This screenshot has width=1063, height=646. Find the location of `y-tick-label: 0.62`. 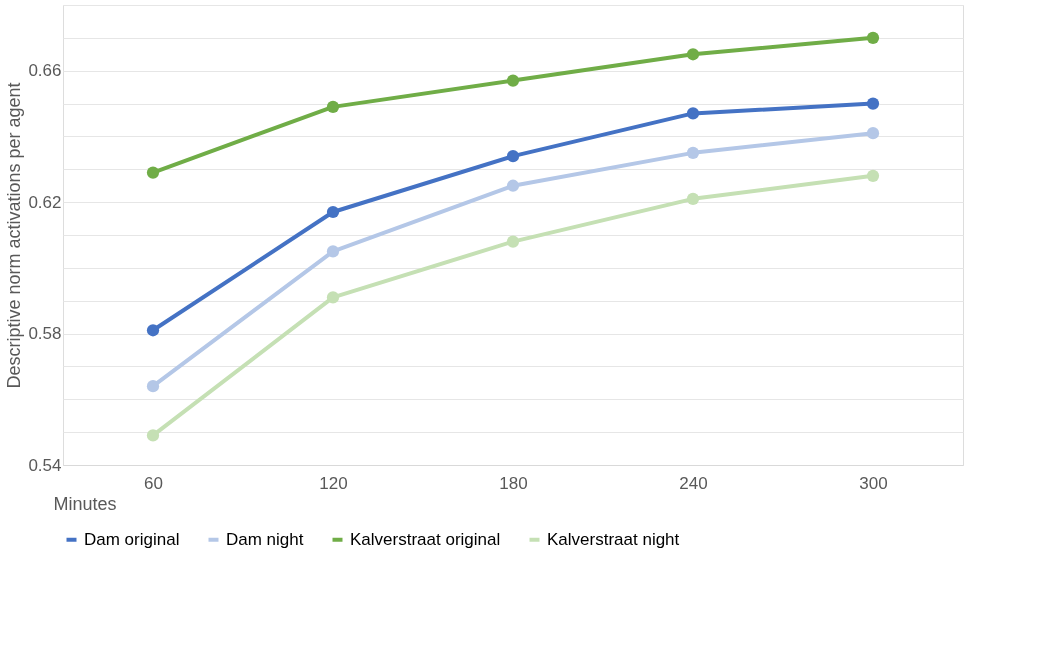

y-tick-label: 0.62 is located at coordinates (45, 202).